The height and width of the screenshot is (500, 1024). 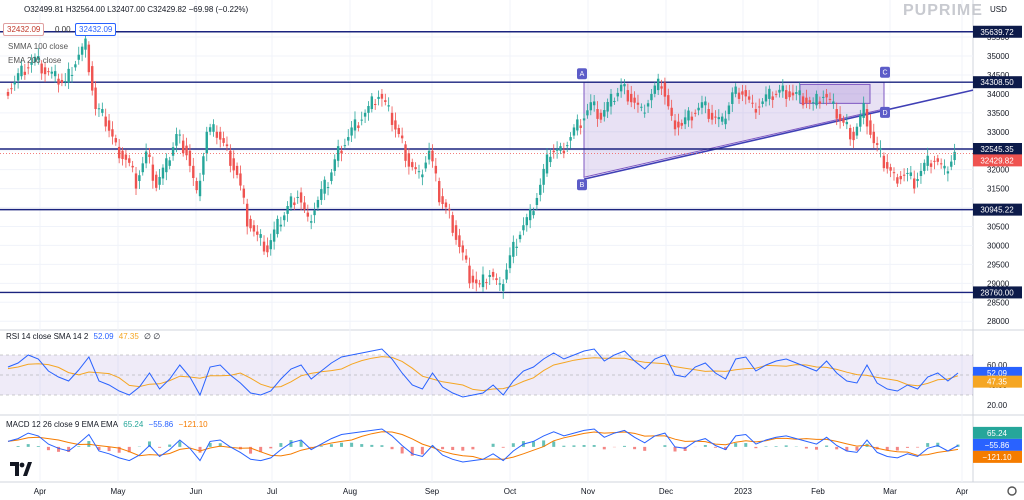 I want to click on pattern-point-label: C, so click(x=884, y=73).